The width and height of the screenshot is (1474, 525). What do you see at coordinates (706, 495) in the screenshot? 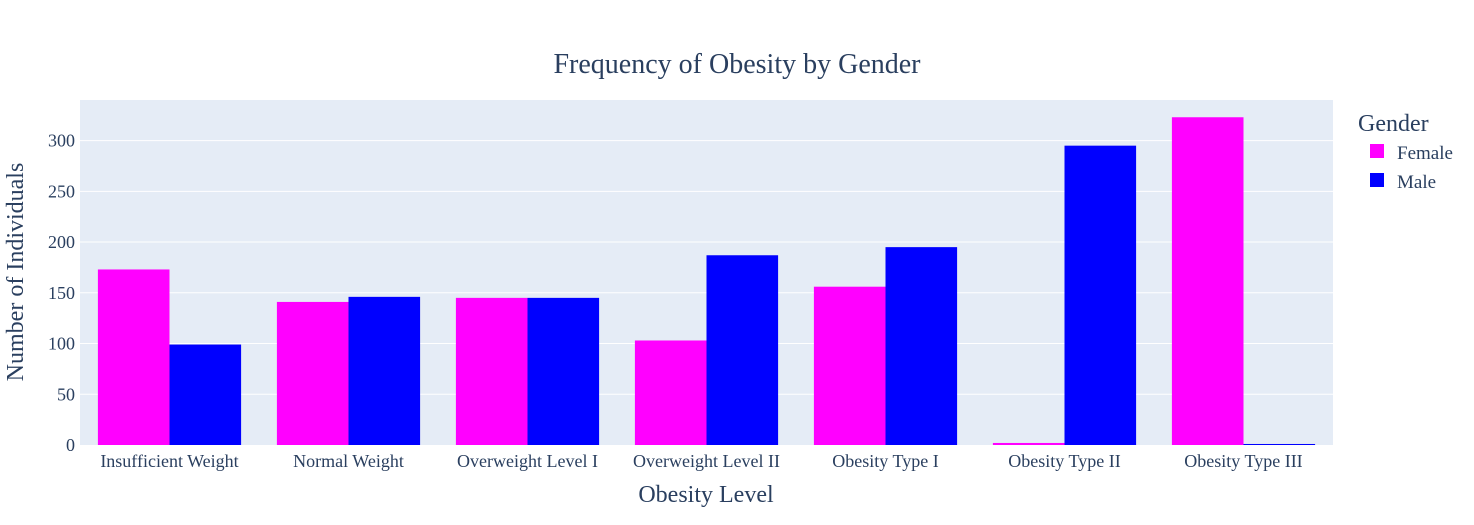
I see `x-axis-title: Obesity Level` at bounding box center [706, 495].